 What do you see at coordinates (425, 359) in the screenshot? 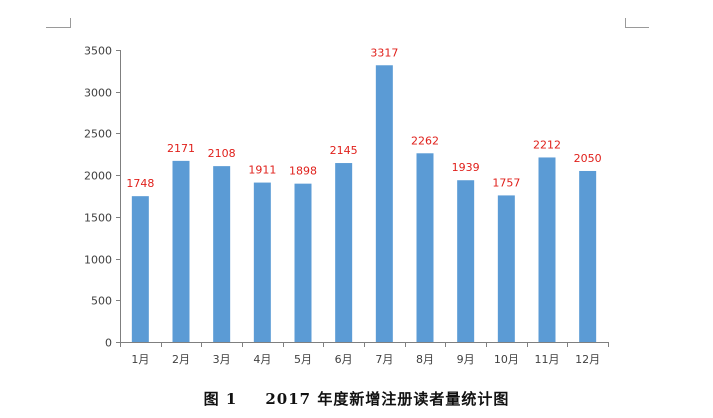
I see `x-tick-label: 8月` at bounding box center [425, 359].